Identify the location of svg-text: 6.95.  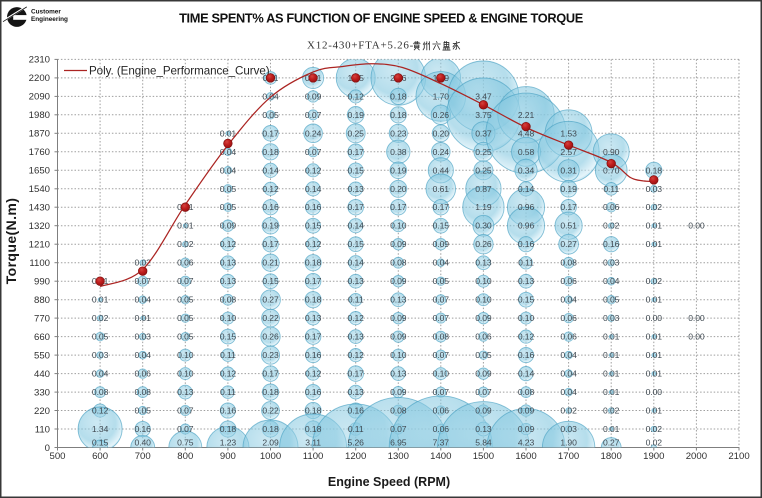
(398, 442).